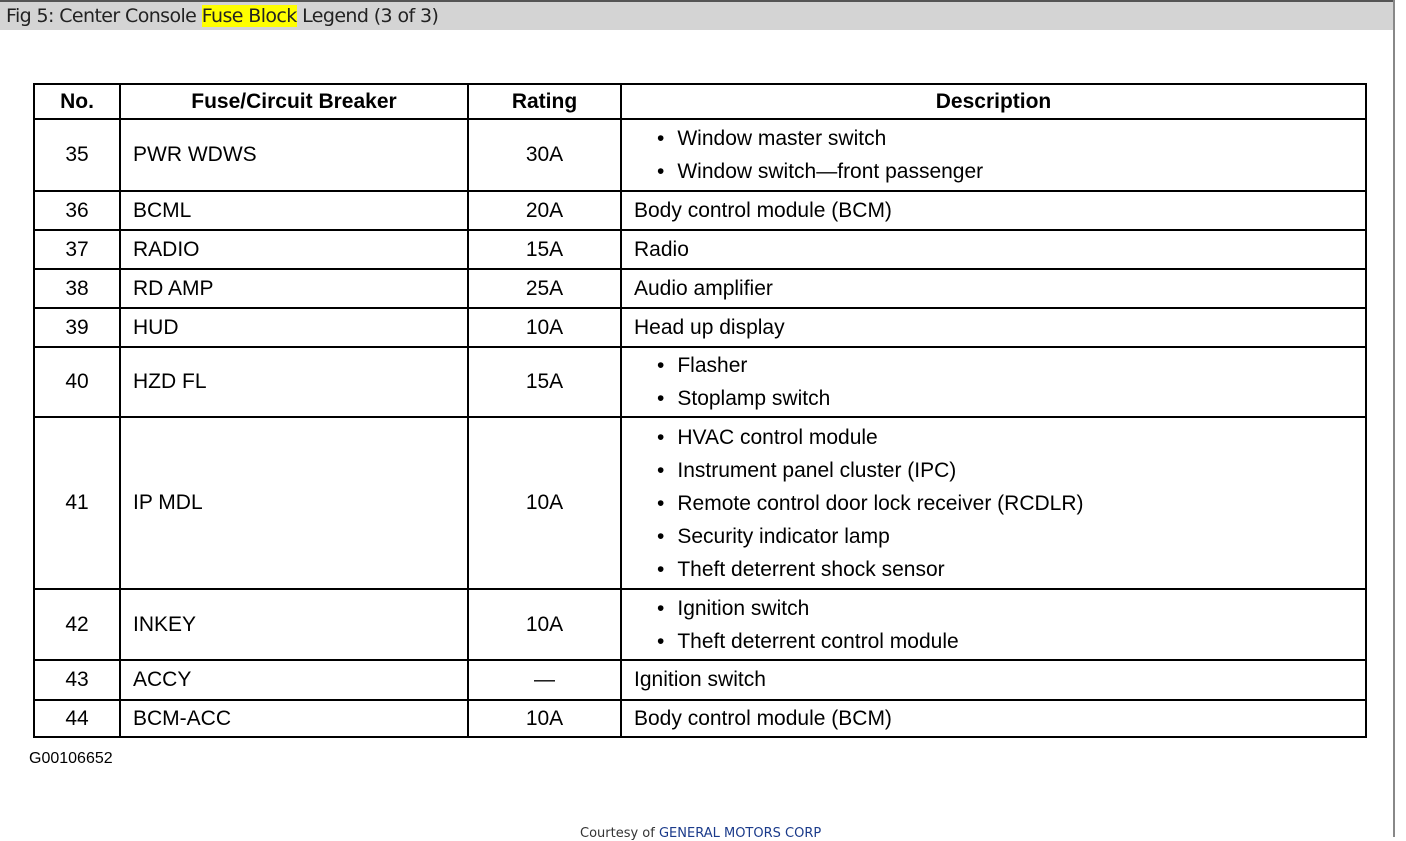  I want to click on fuse-description: Audio amplifier, so click(993, 288).